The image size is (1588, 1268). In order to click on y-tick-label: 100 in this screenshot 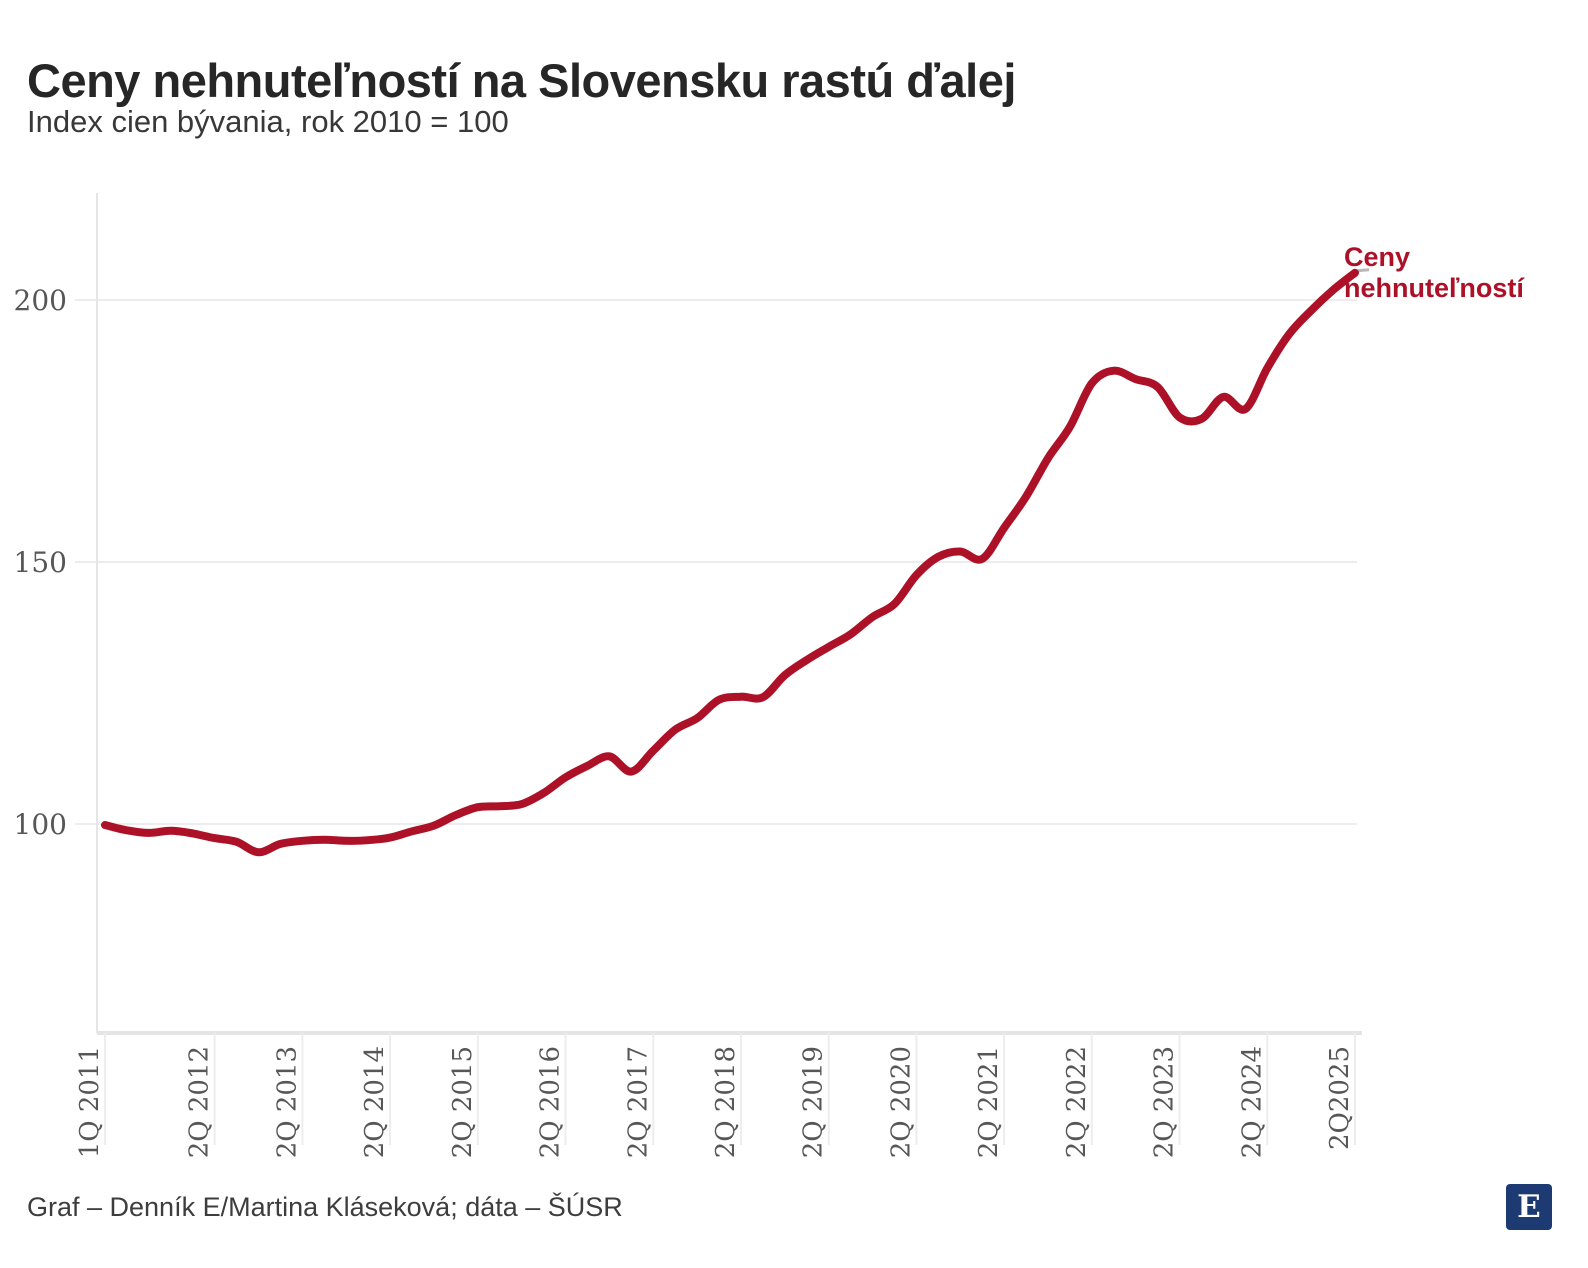, I will do `click(40, 824)`.